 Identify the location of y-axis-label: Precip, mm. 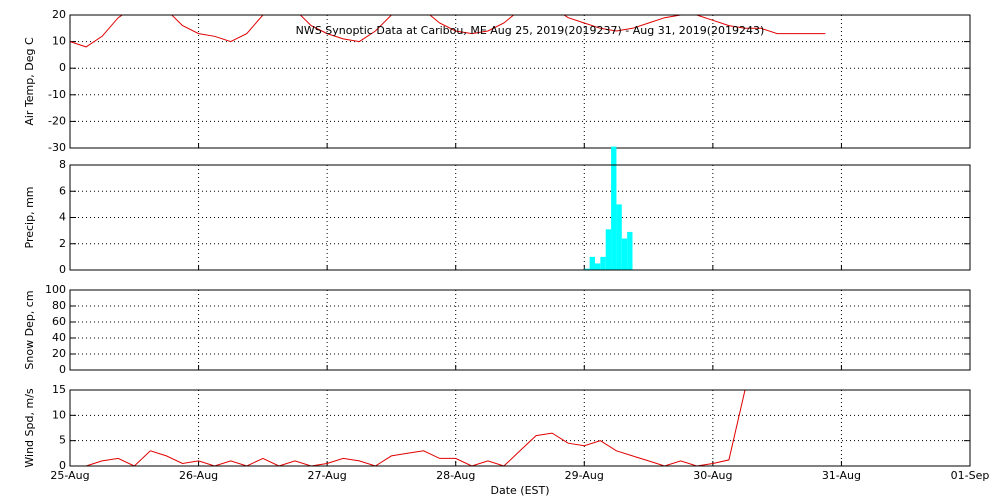
(29, 218).